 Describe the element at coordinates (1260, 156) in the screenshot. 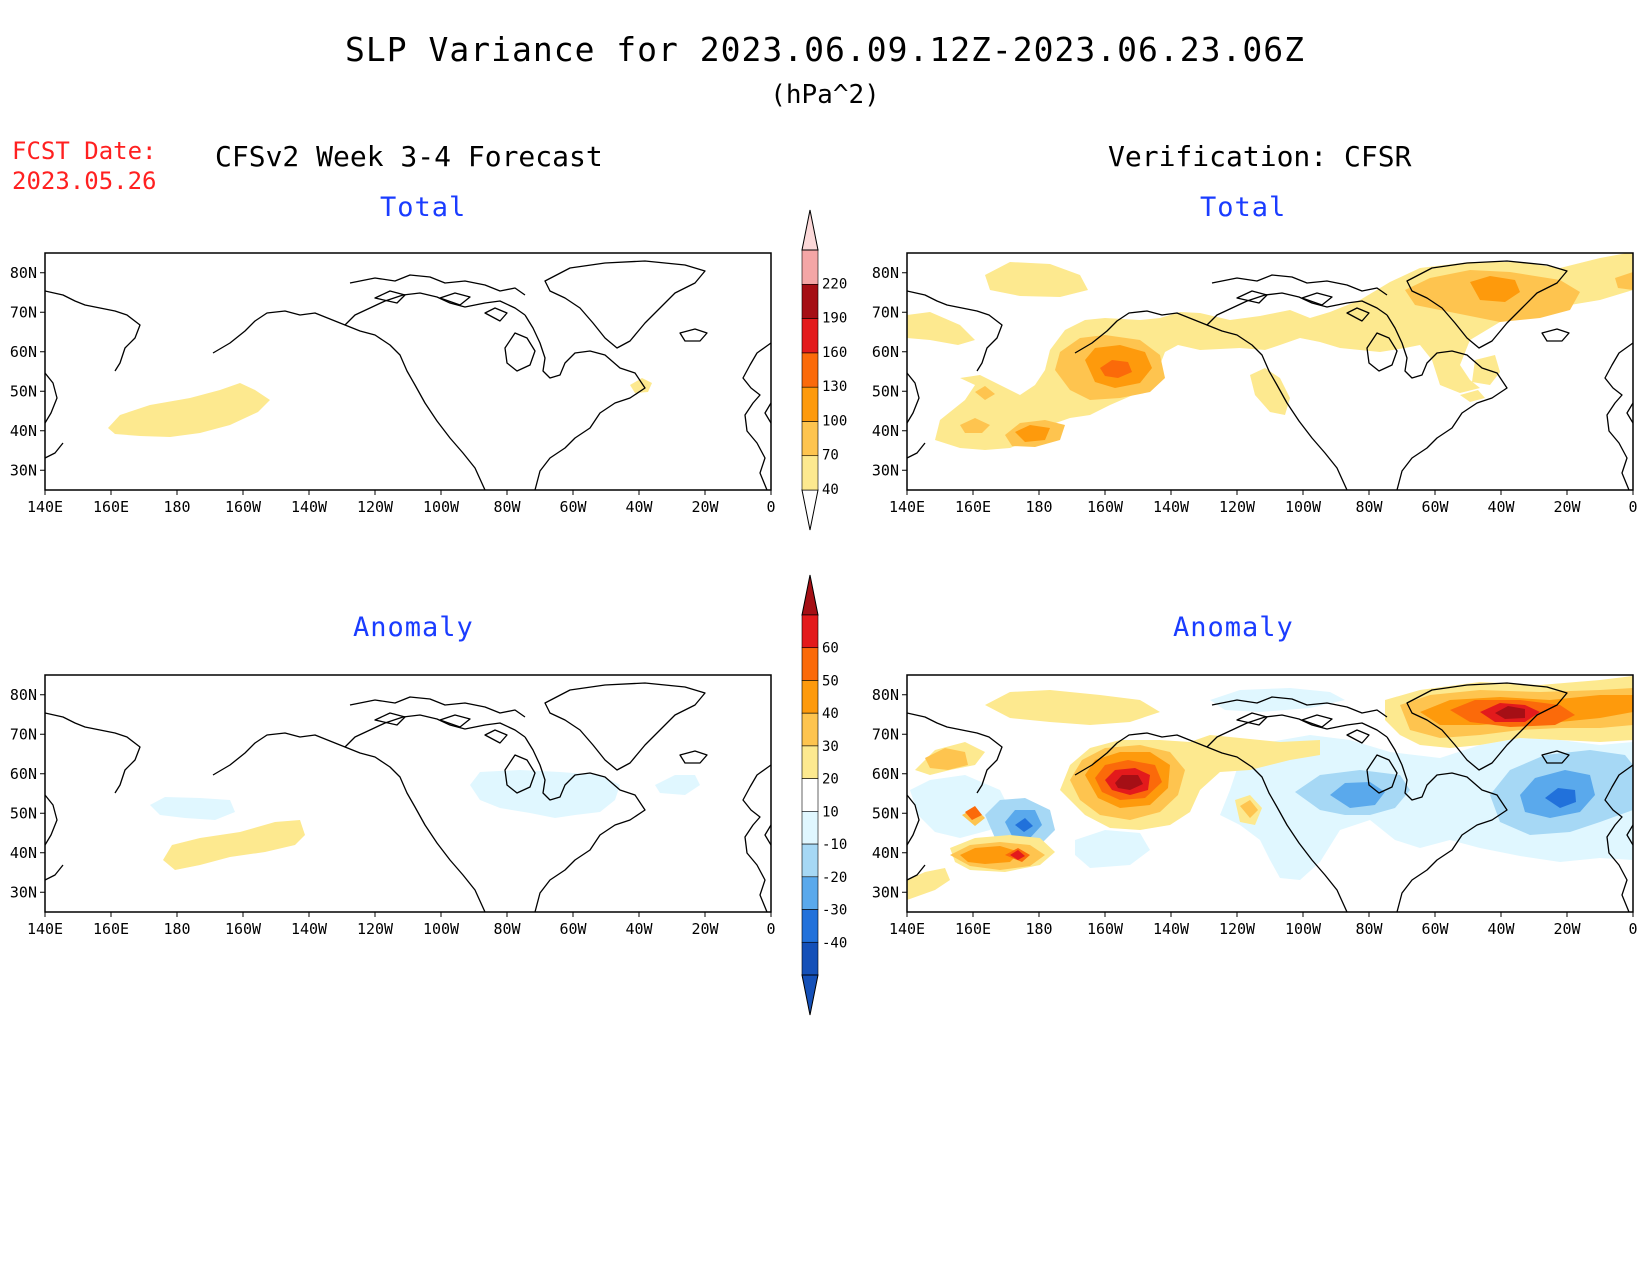

I see `right-column-title: Verification: CFSR` at that location.